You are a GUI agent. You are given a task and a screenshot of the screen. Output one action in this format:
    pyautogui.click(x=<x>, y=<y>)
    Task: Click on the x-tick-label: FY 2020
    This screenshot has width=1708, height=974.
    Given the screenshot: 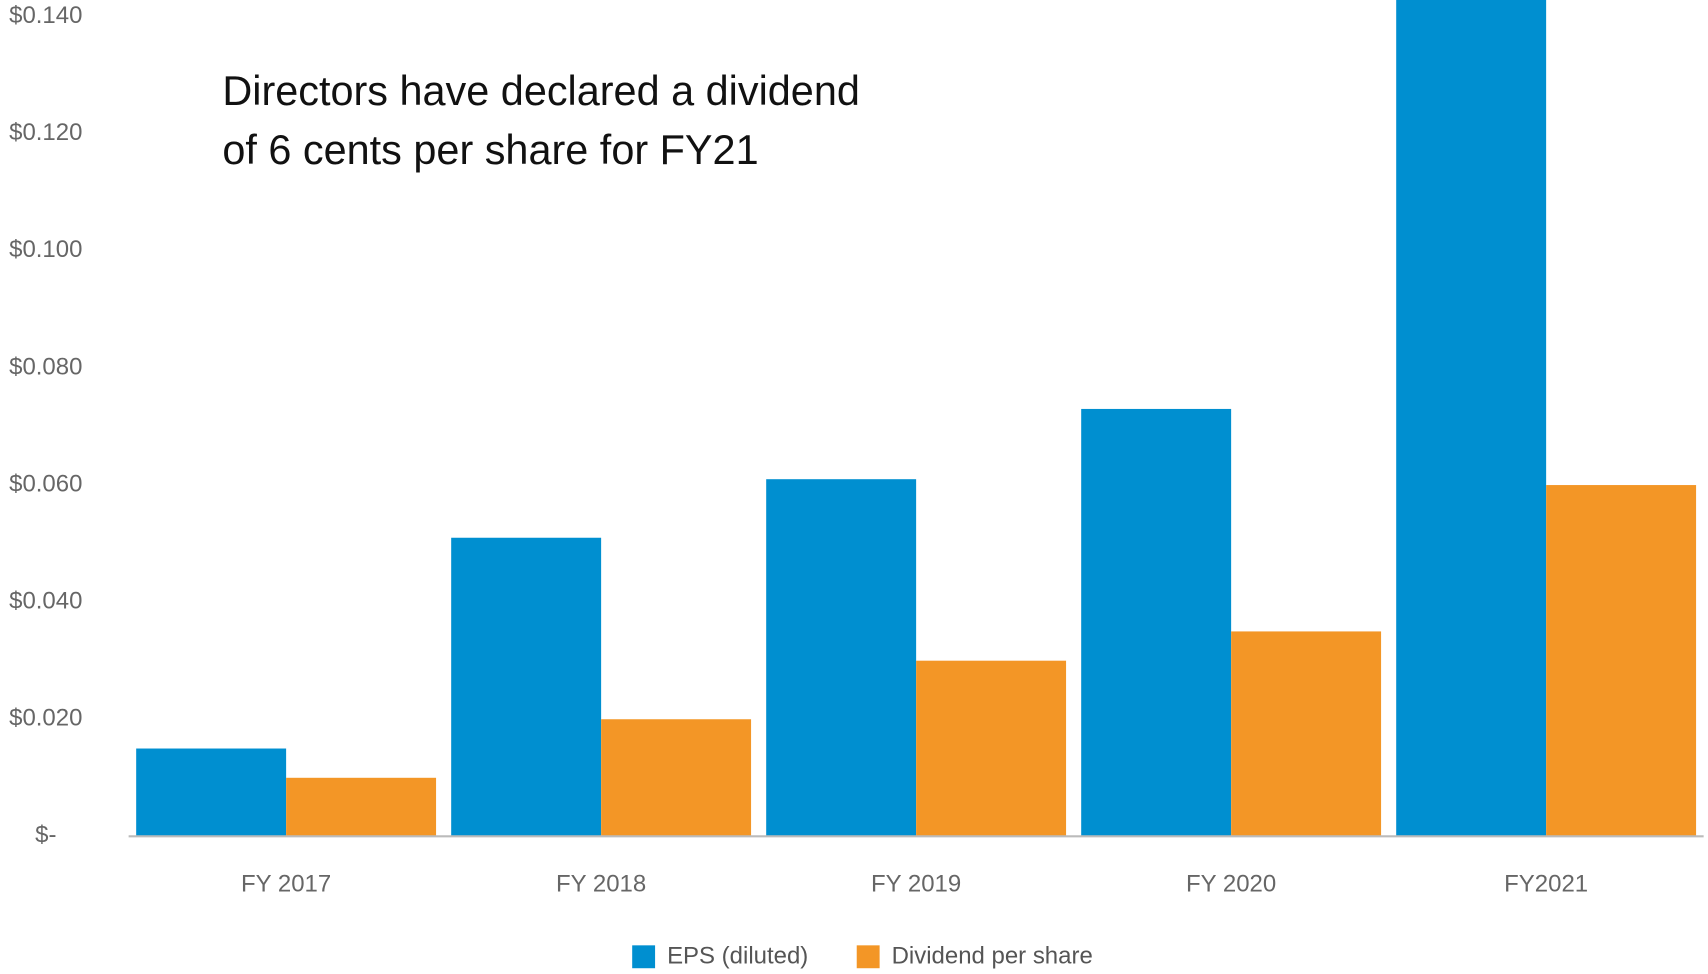 What is the action you would take?
    pyautogui.click(x=1231, y=884)
    